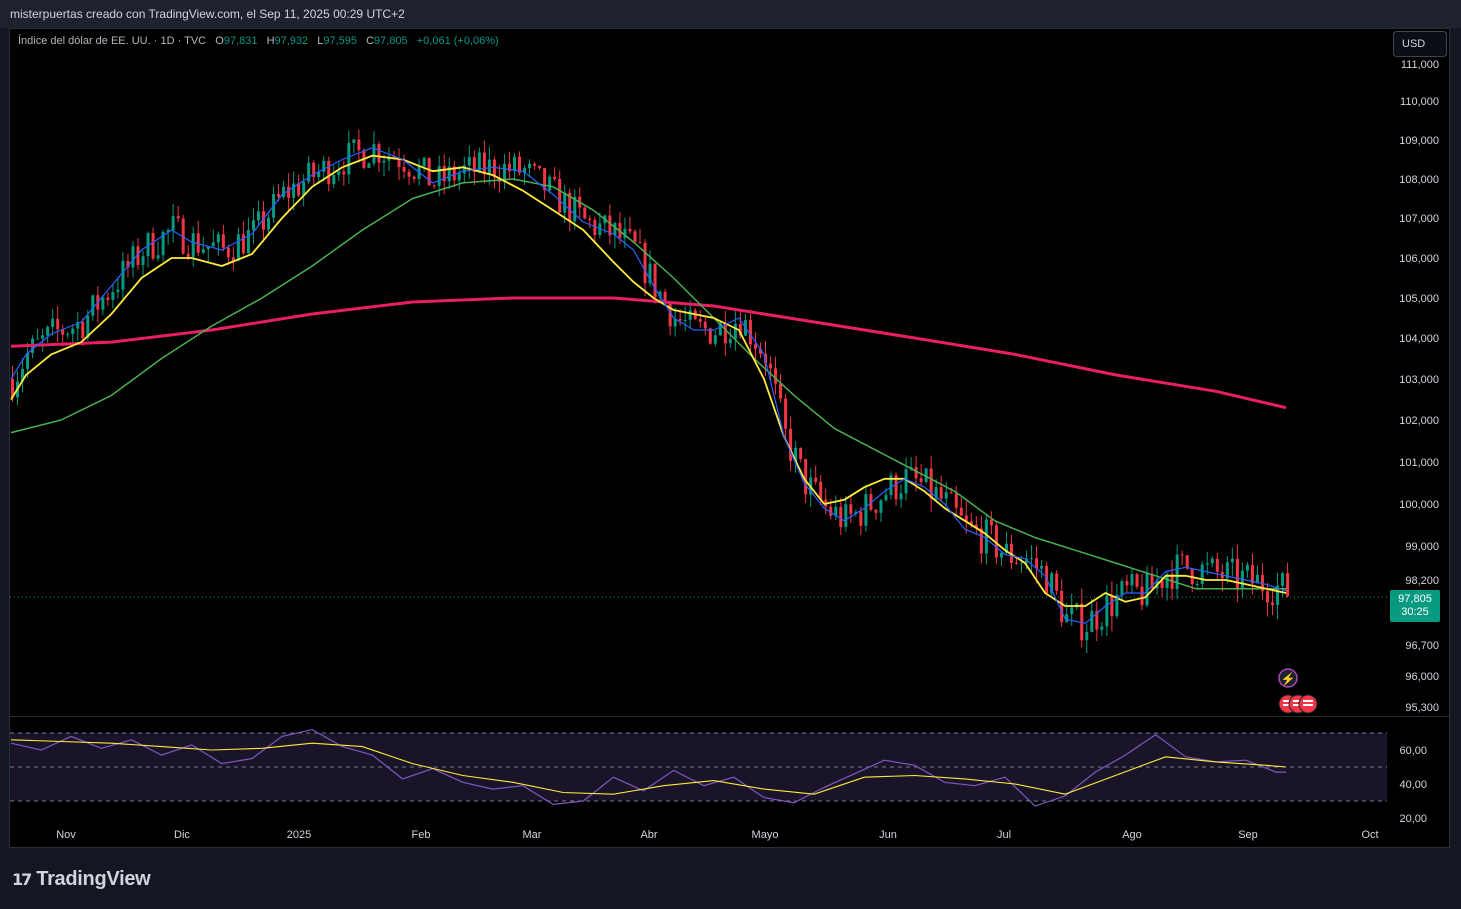 Image resolution: width=1461 pixels, height=909 pixels. What do you see at coordinates (730, 716) in the screenshot?
I see `pane-separator` at bounding box center [730, 716].